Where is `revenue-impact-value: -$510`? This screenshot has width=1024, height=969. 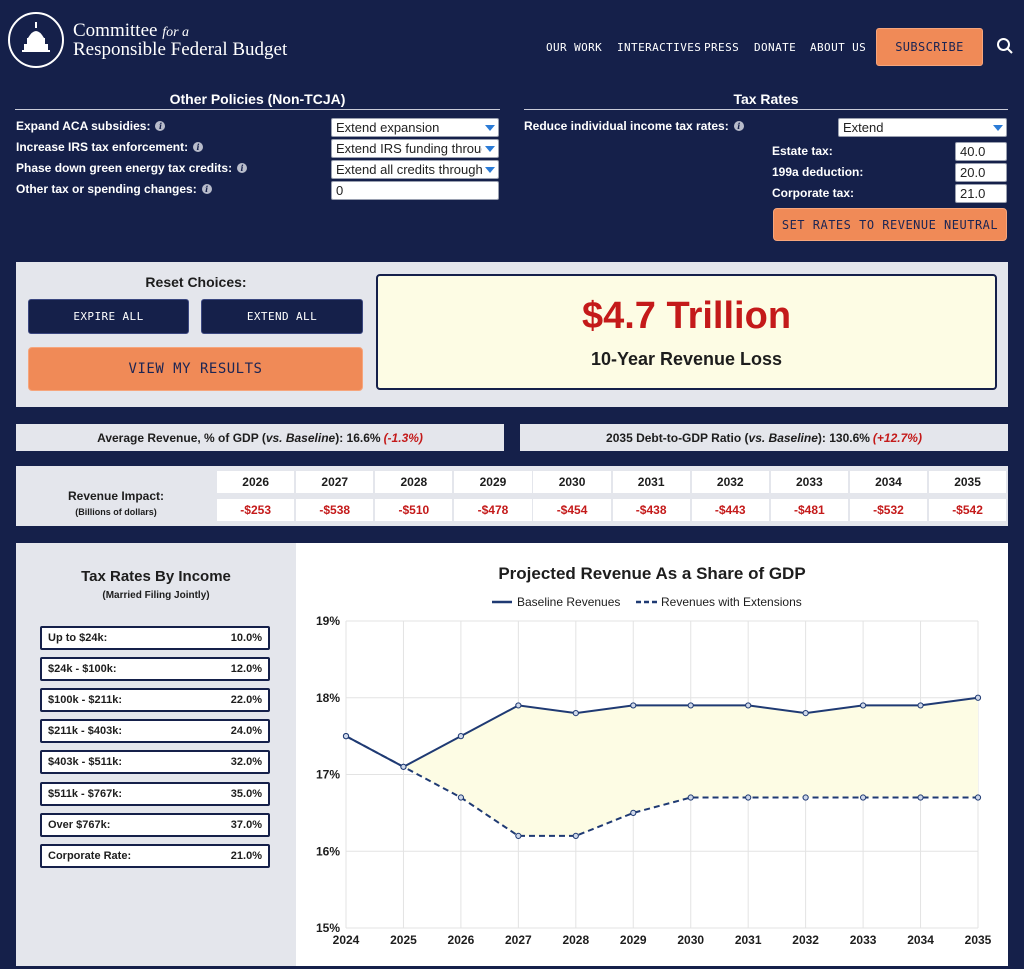 revenue-impact-value: -$510 is located at coordinates (414, 510).